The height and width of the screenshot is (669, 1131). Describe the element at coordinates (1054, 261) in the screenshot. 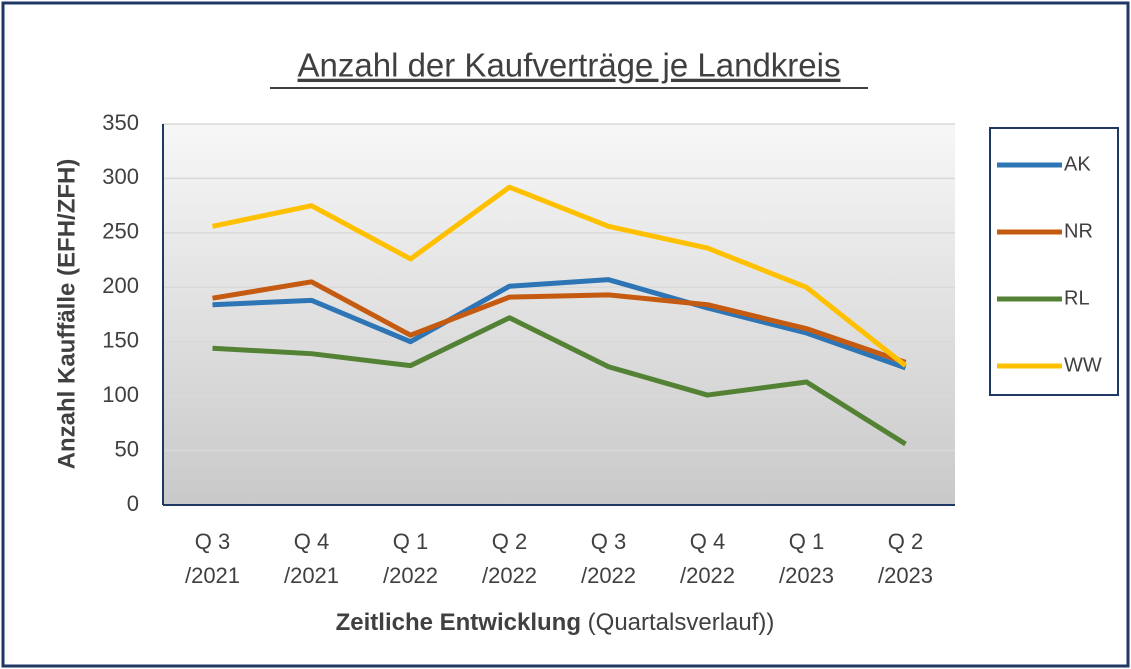

I see `legend` at that location.